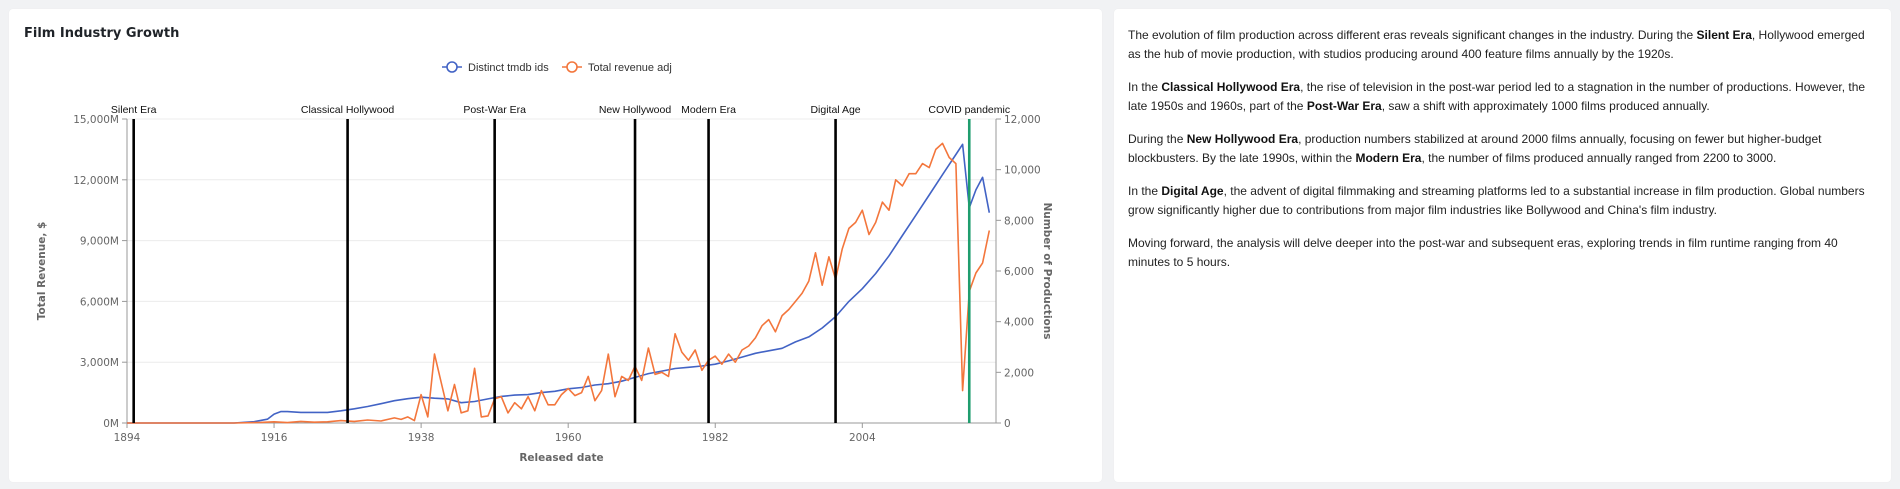  What do you see at coordinates (274, 438) in the screenshot?
I see `x-tick-label: 1916` at bounding box center [274, 438].